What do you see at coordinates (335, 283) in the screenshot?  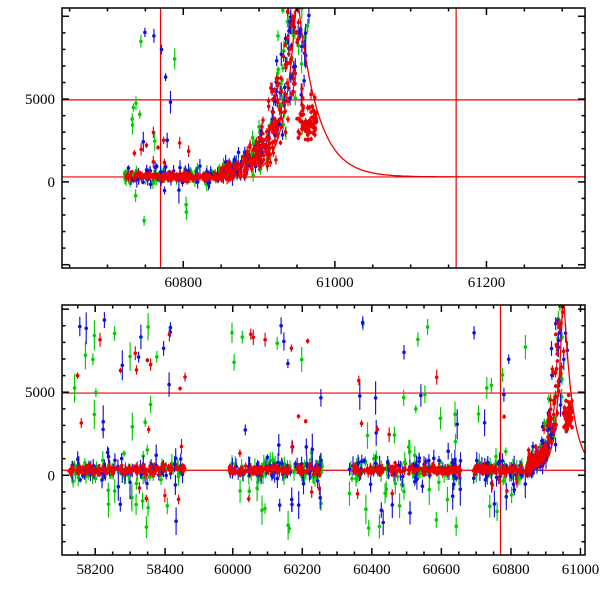 I see `x-tick-label: 61000` at bounding box center [335, 283].